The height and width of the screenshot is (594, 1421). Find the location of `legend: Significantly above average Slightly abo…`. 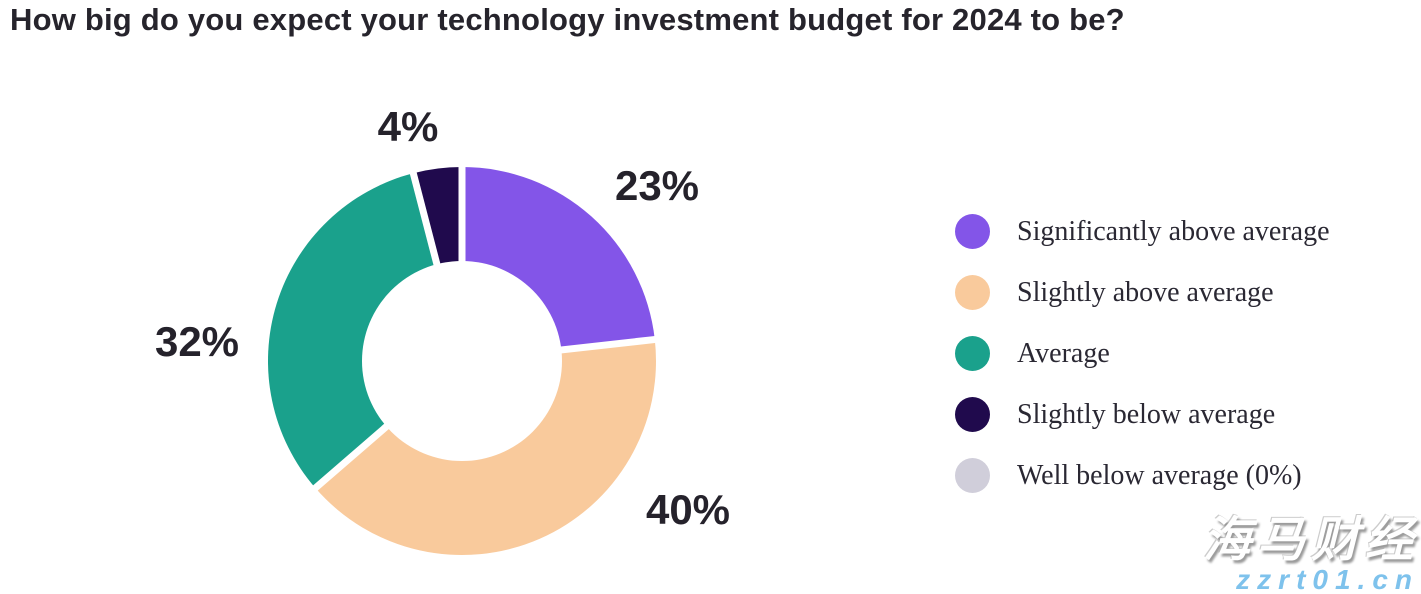

legend: Significantly above average Slightly abo… is located at coordinates (1142, 353).